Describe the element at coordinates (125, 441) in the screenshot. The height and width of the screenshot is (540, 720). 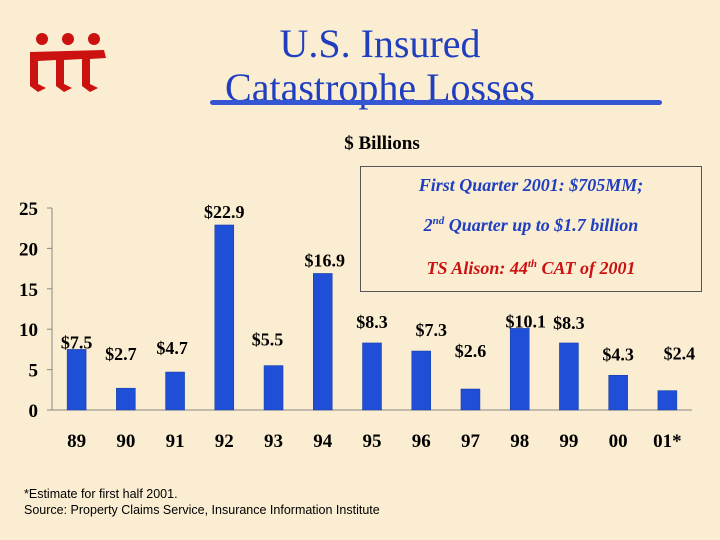
I see `x-tick-label: 90` at that location.